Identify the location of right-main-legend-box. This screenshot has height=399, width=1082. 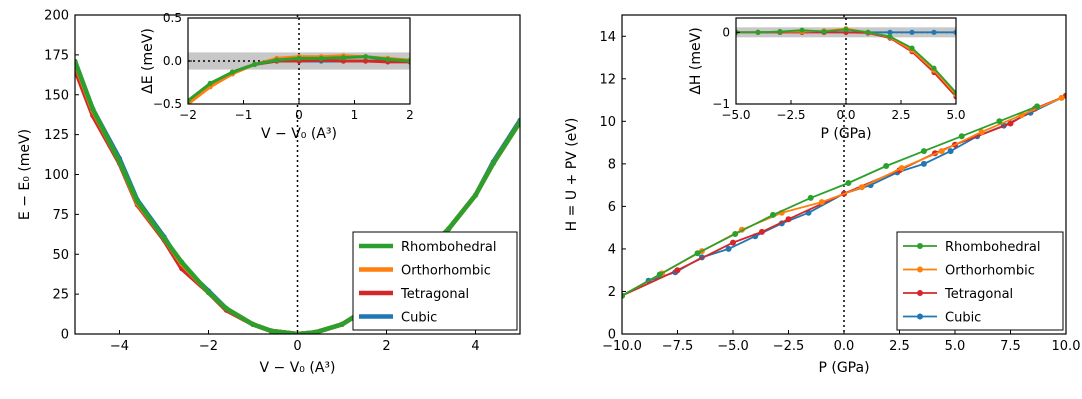
(980, 281).